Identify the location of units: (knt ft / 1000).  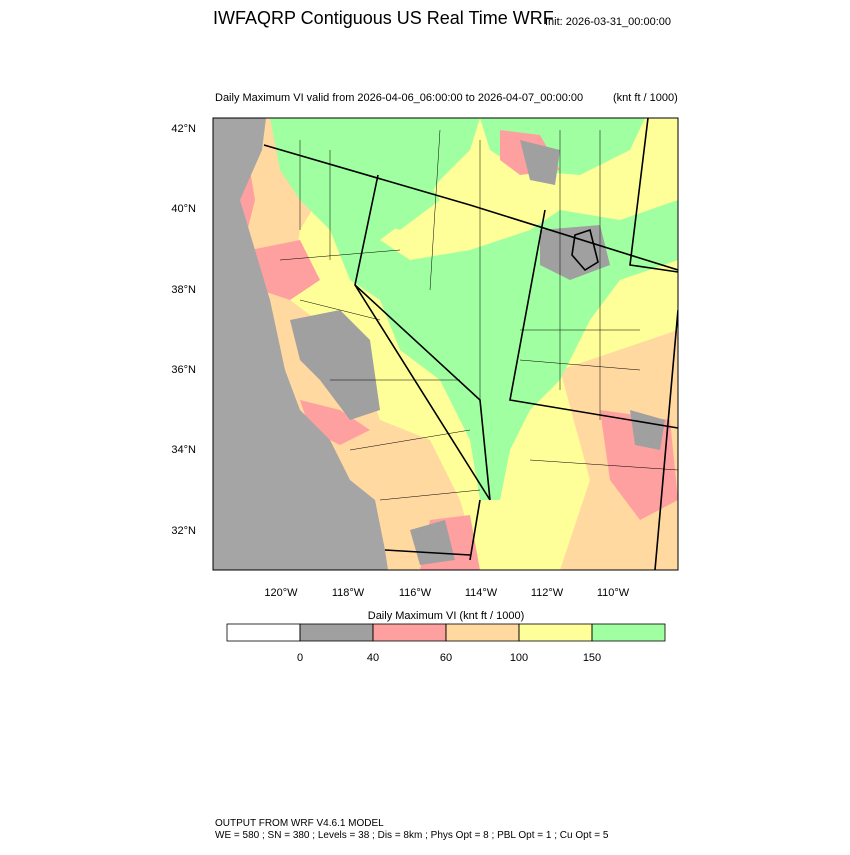
(645, 98).